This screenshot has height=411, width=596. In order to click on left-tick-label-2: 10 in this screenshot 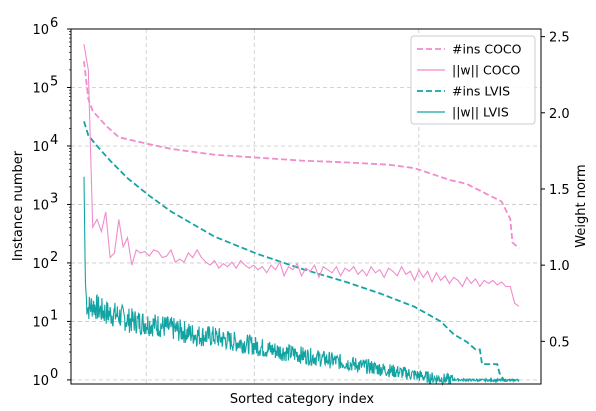, I will do `click(40, 264)`.